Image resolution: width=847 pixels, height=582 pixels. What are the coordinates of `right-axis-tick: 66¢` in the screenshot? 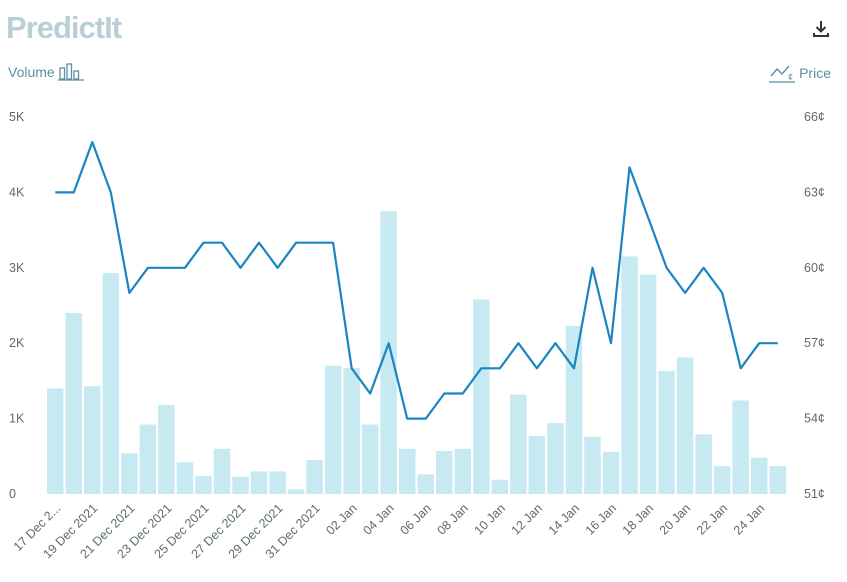 It's located at (814, 117).